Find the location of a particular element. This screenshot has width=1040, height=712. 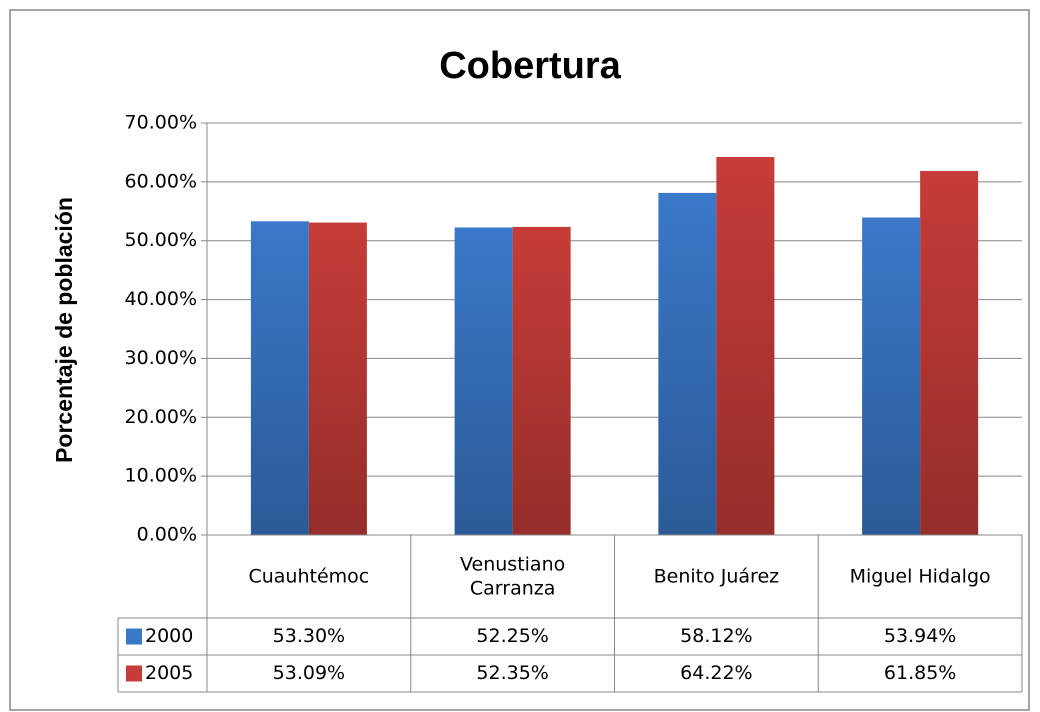

legend-label: 2000 is located at coordinates (169, 636).